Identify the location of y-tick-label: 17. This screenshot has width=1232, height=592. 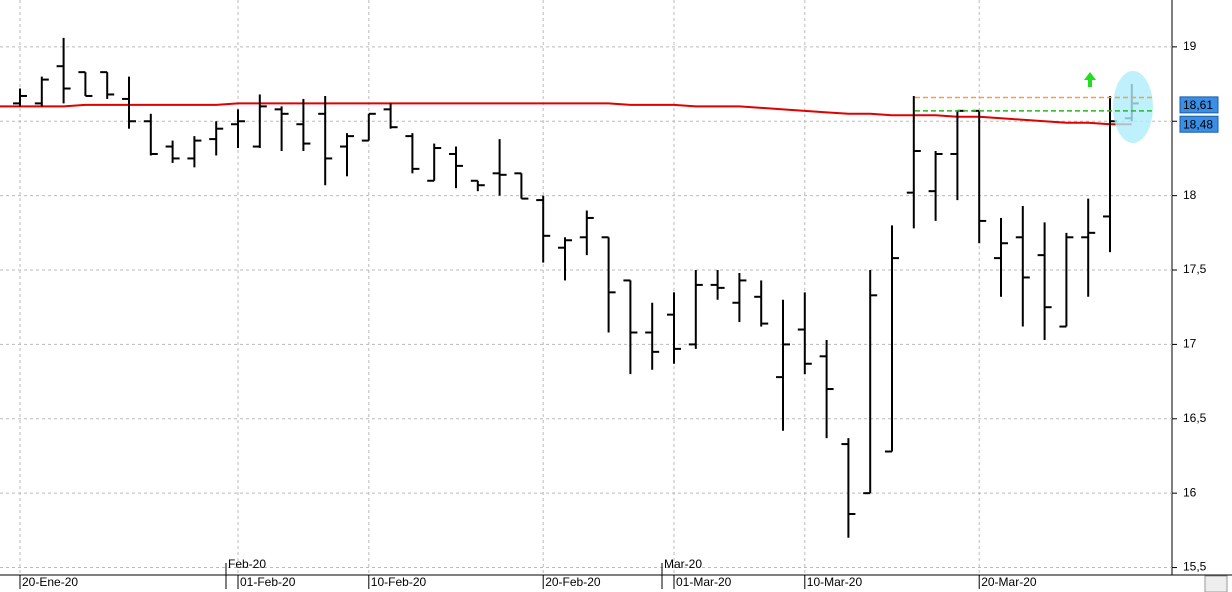
(1190, 344).